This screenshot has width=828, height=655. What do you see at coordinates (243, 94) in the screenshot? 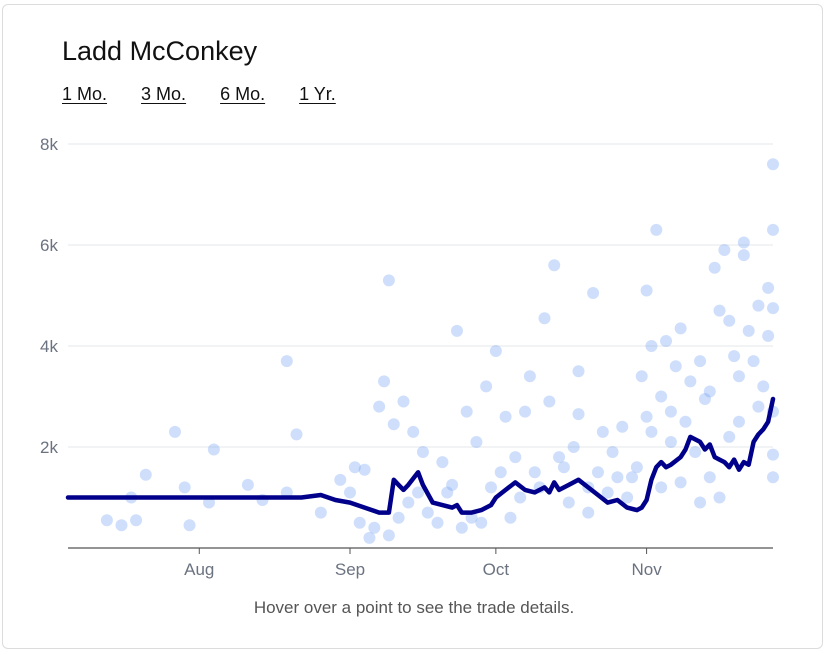
I see `range-6-months: 6 Mo.` at bounding box center [243, 94].